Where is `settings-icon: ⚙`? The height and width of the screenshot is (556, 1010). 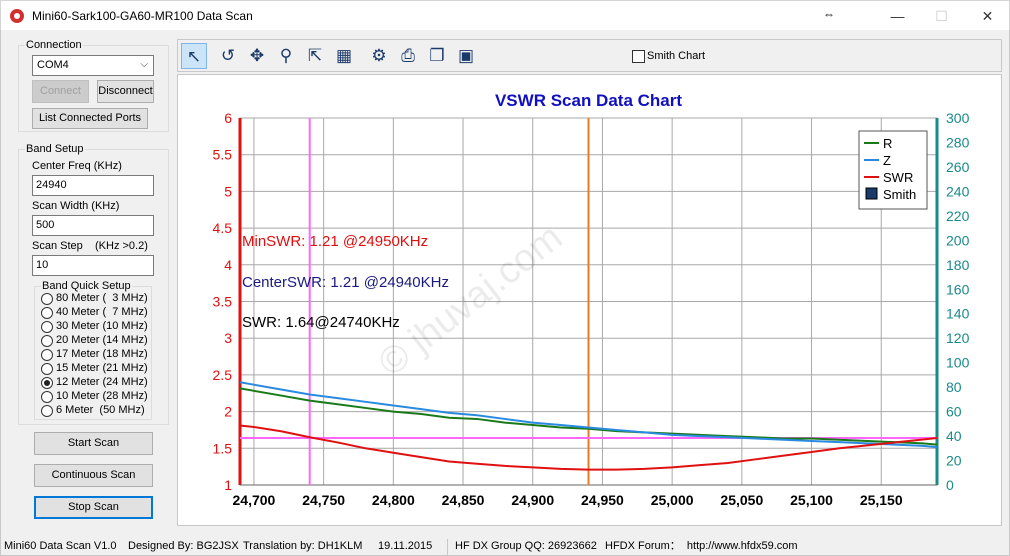
settings-icon: ⚙ is located at coordinates (379, 55).